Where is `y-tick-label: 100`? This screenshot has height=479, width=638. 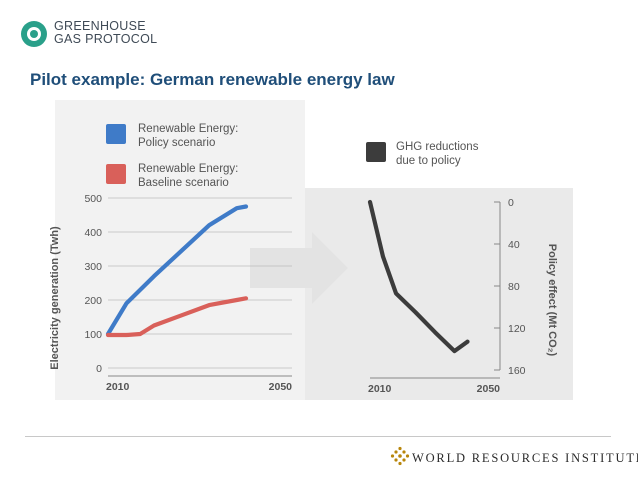
y-tick-label: 100 is located at coordinates (93, 335).